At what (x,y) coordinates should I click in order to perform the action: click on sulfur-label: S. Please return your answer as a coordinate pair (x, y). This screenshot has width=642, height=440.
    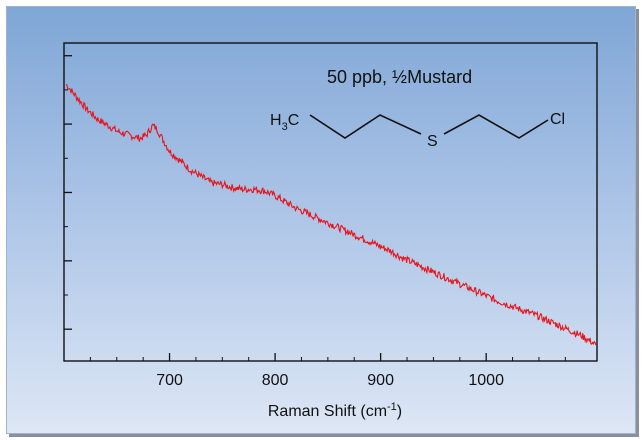
    Looking at the image, I should click on (432, 141).